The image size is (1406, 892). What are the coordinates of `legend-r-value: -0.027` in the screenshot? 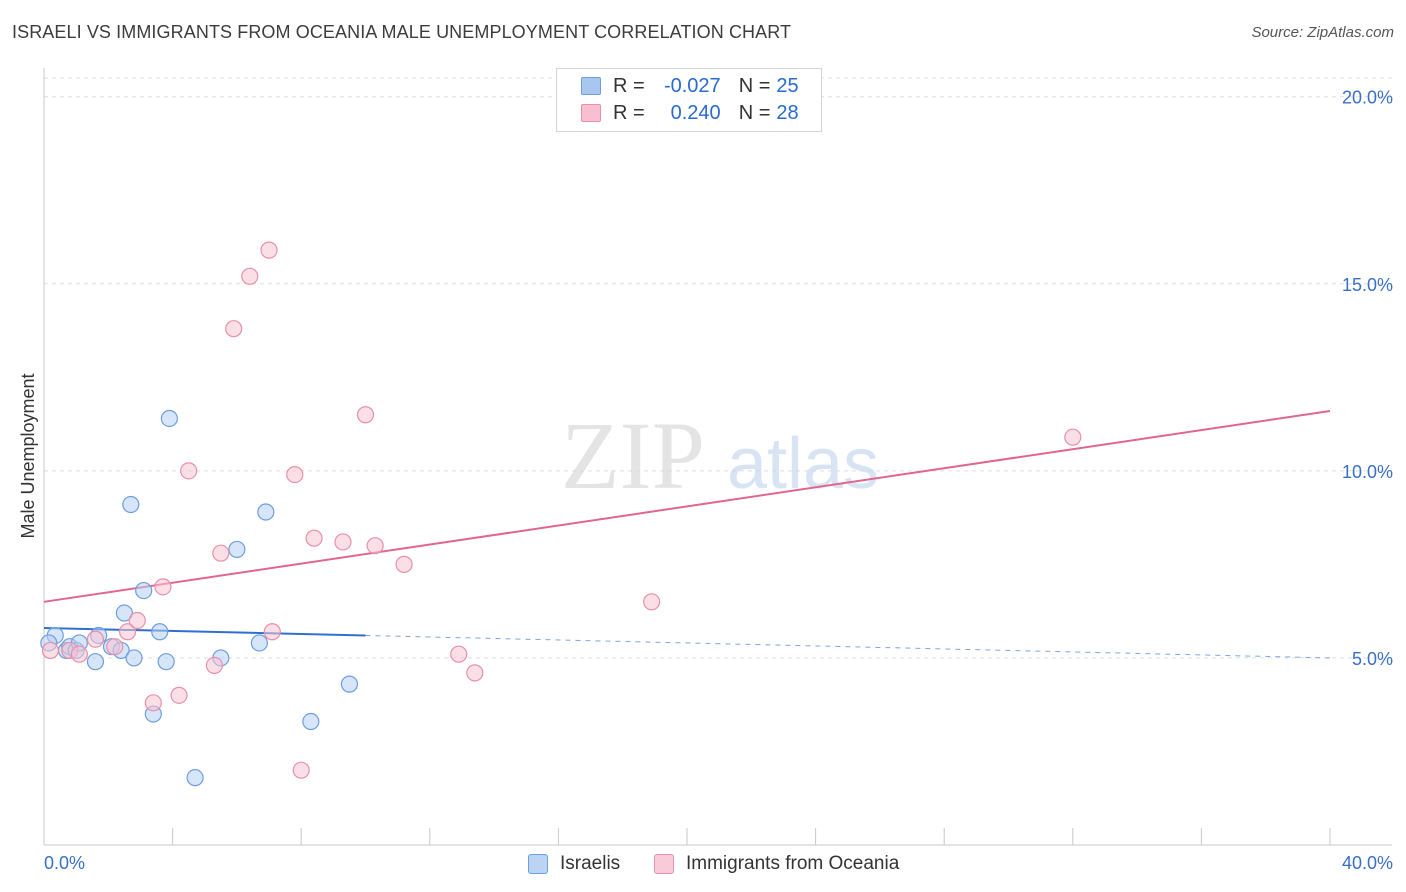 It's located at (692, 85).